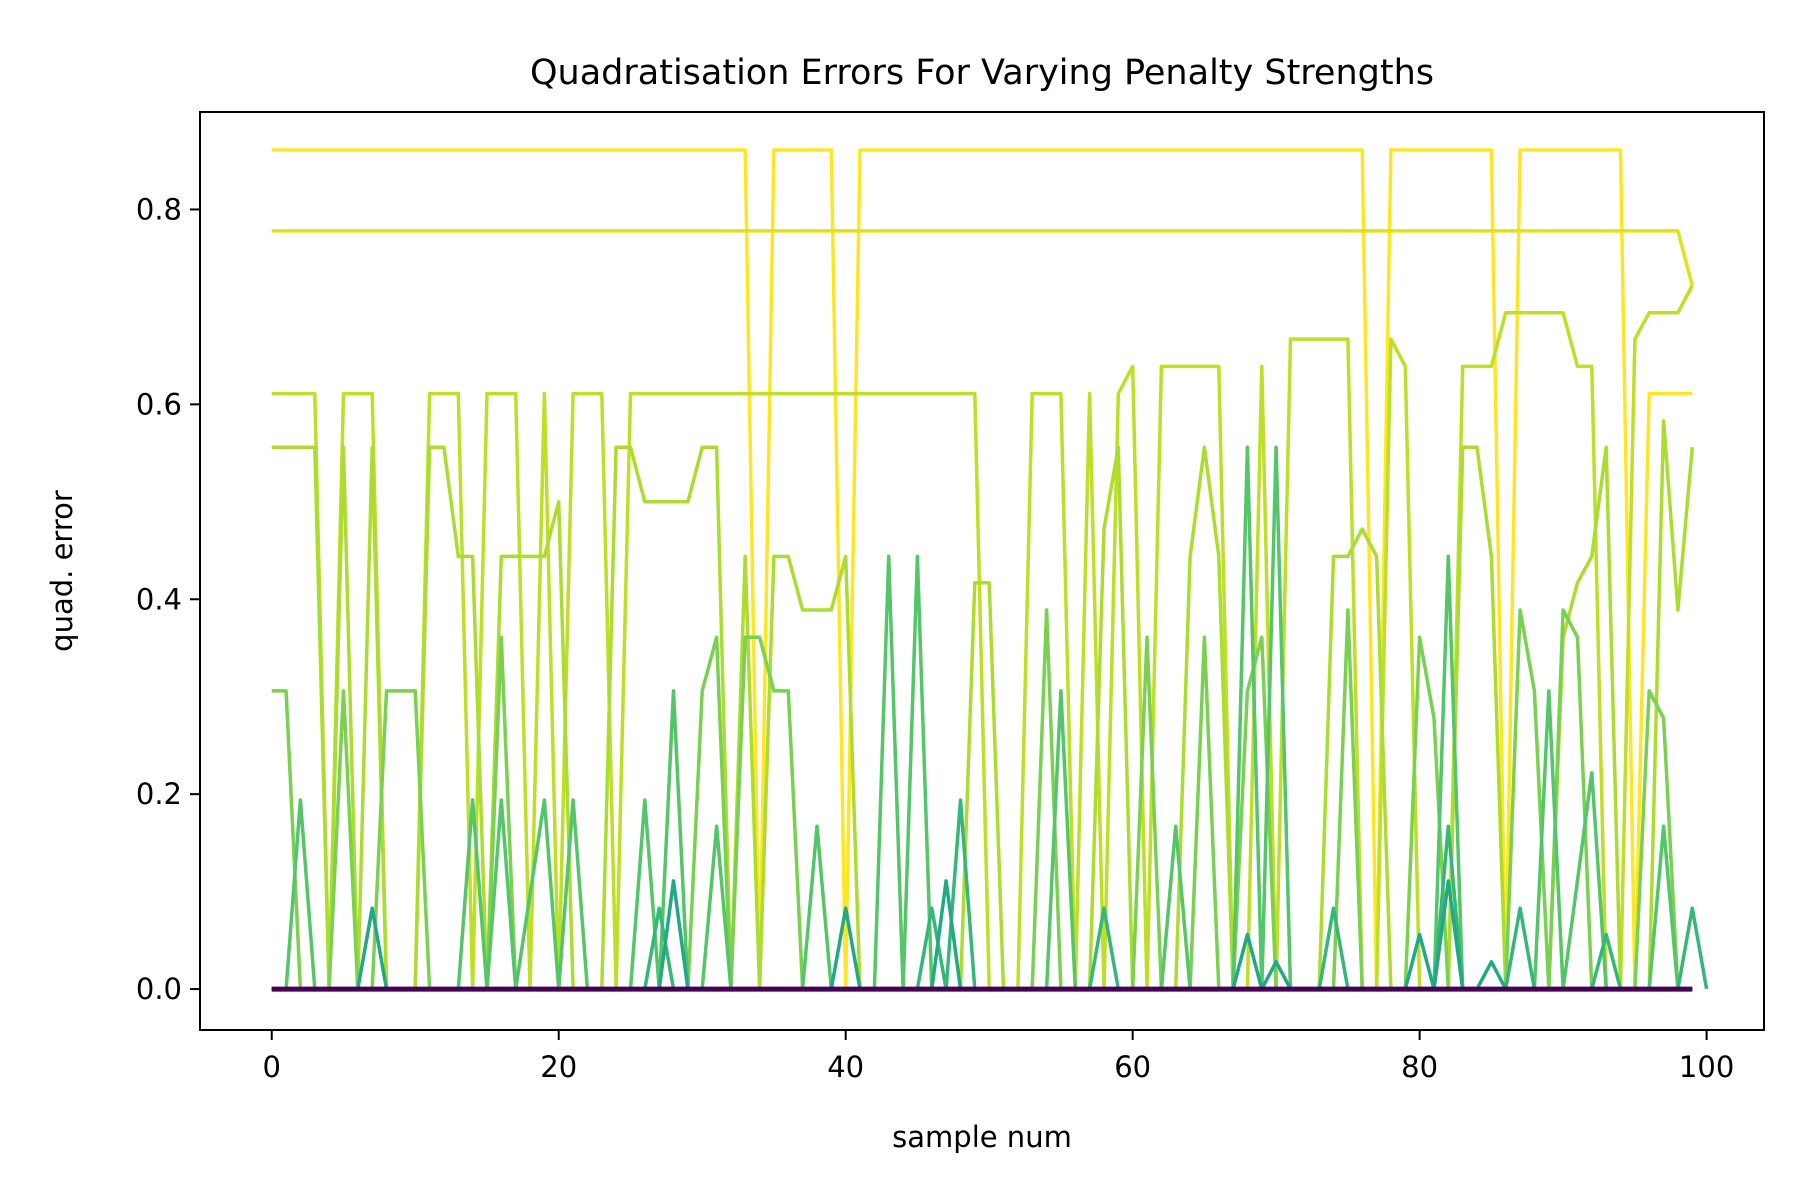 The width and height of the screenshot is (1800, 1200). What do you see at coordinates (982, 257) in the screenshot?
I see `series-yellow-line` at bounding box center [982, 257].